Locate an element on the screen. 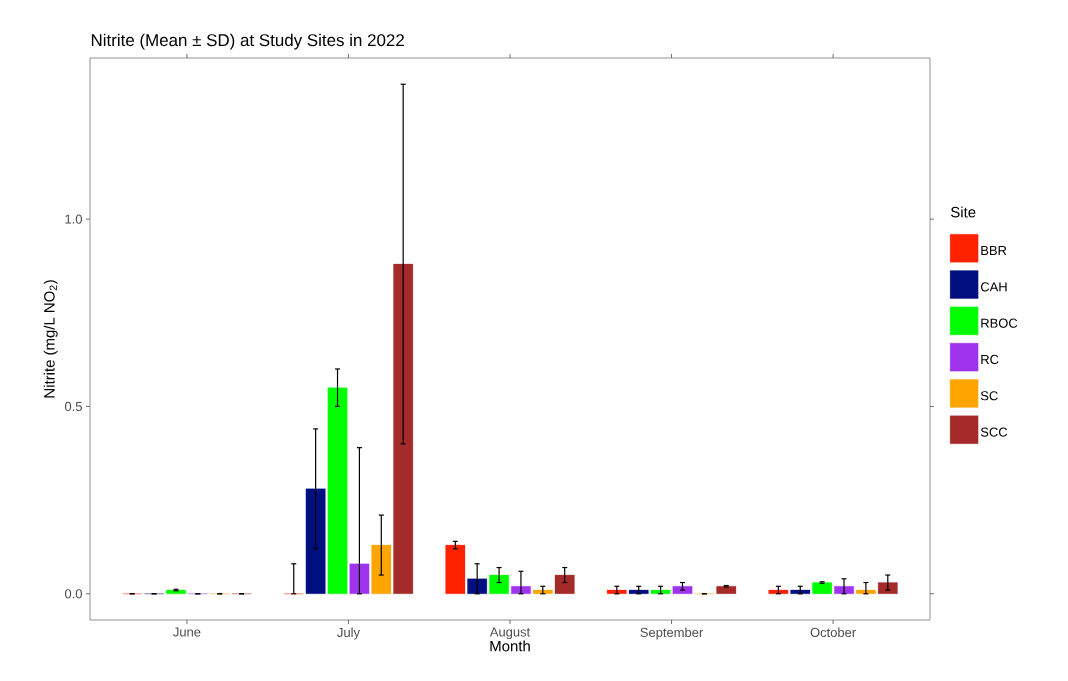 The height and width of the screenshot is (681, 1068). x-tick-label: September is located at coordinates (671, 633).